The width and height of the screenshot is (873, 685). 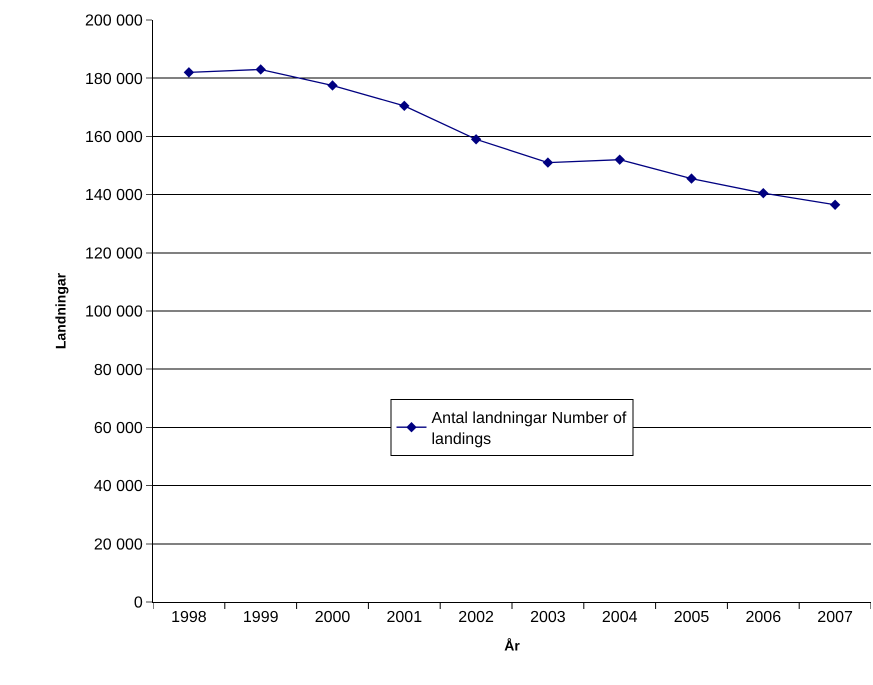 What do you see at coordinates (620, 617) in the screenshot?
I see `x-tick-label: 2004` at bounding box center [620, 617].